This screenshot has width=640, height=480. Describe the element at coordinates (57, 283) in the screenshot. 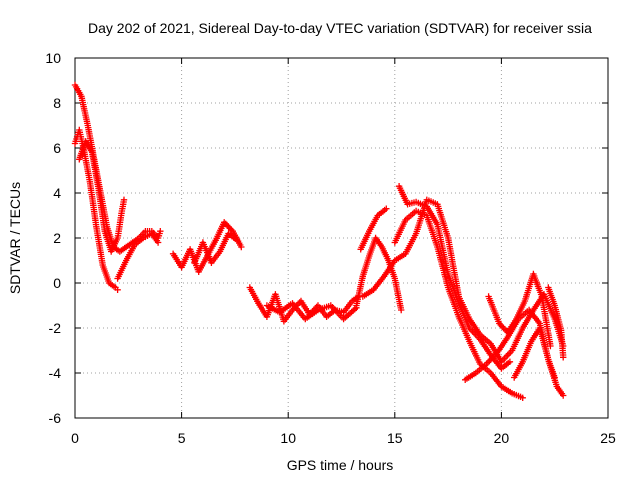

I see `y-tick-label: 0` at that location.